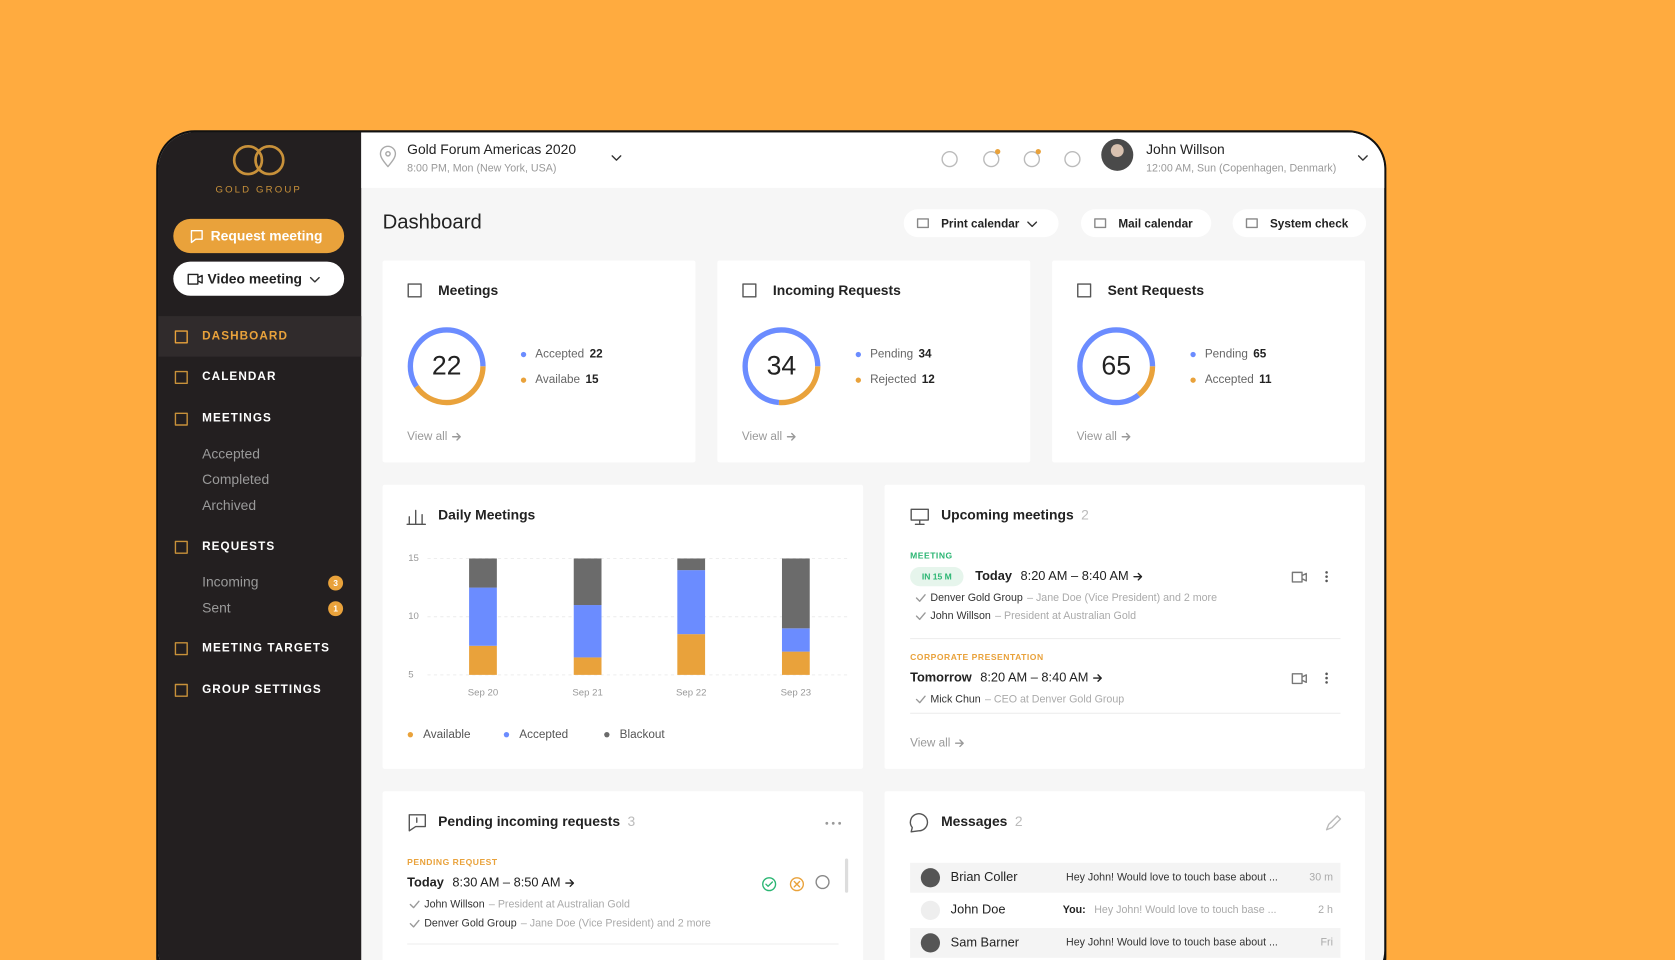  I want to click on request-button-label: Request meeting, so click(267, 236).